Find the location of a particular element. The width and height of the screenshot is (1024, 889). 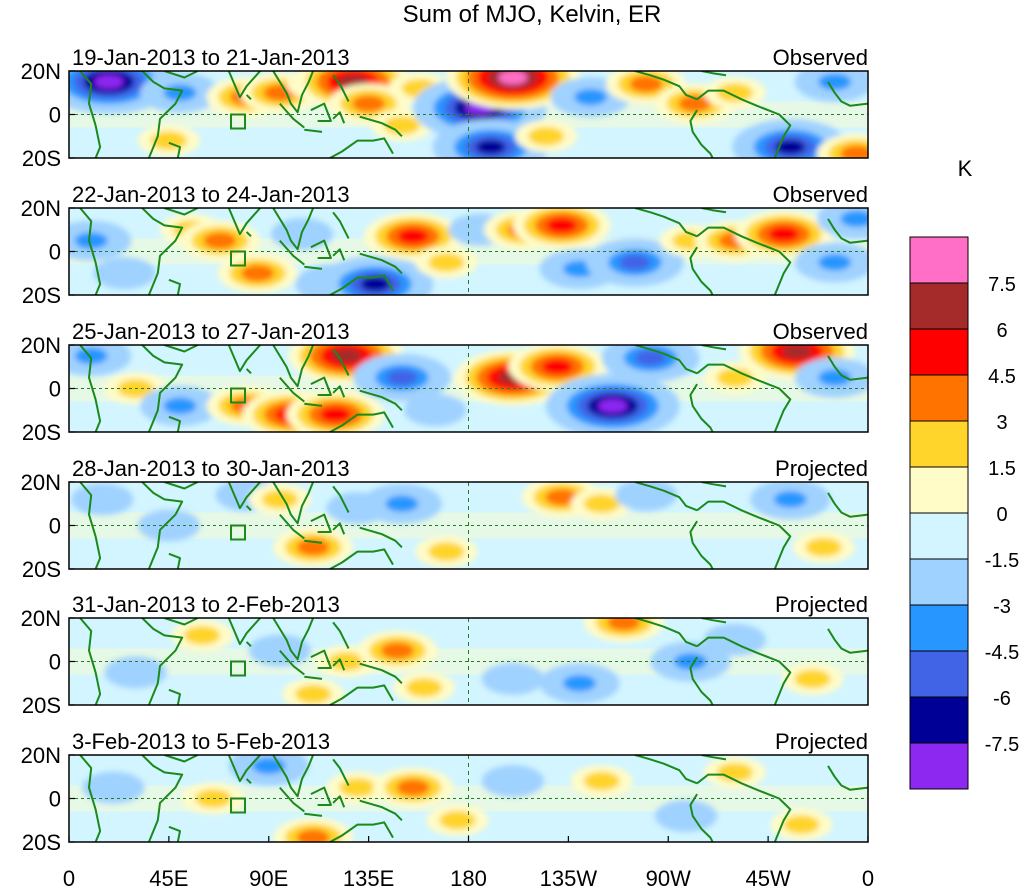

colorbar-tick-label: 6 is located at coordinates (1001, 331).